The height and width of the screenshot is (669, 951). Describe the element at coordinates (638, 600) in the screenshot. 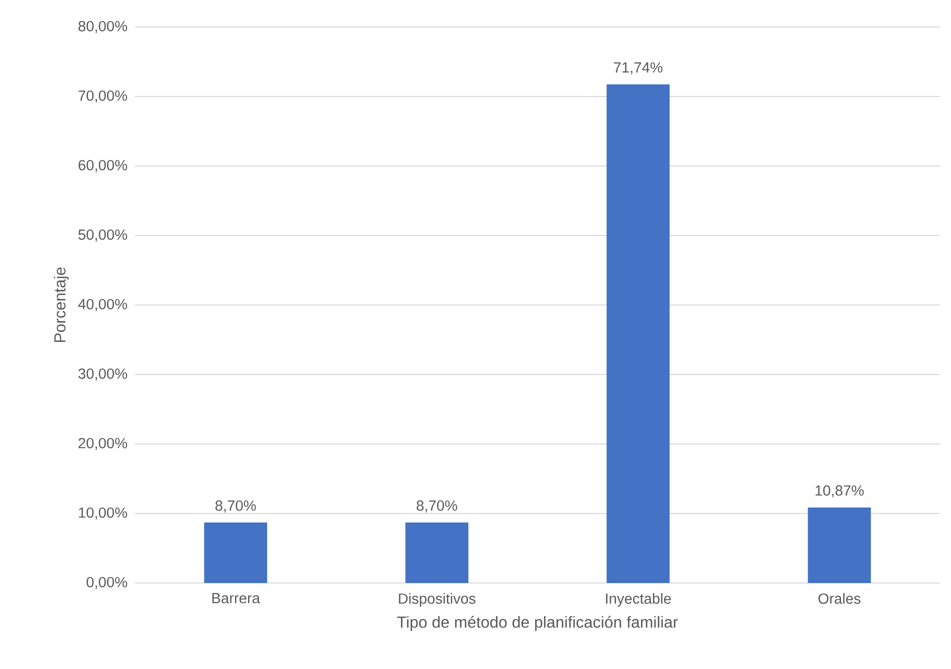

I see `x-tick-label: Inyectable` at that location.